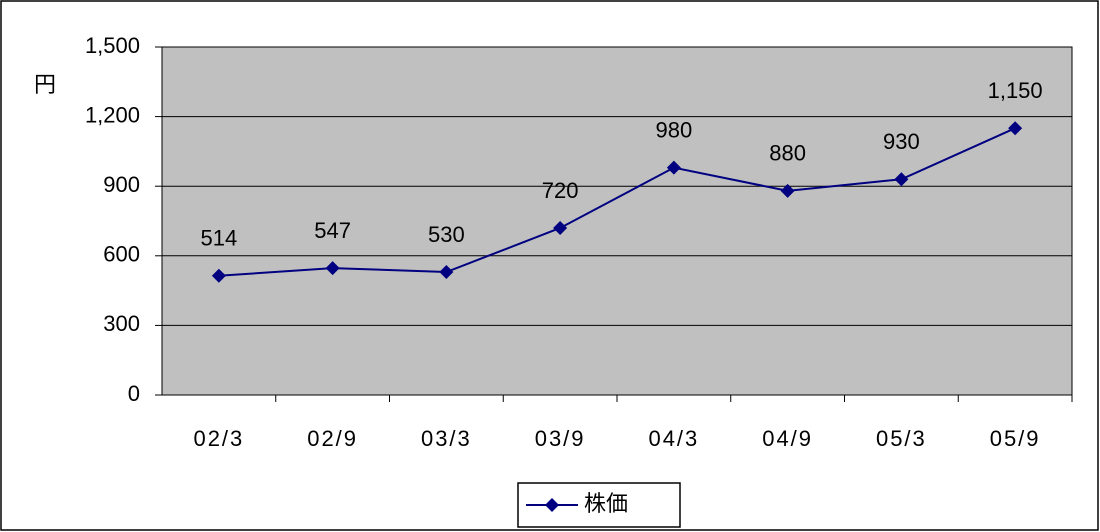 The image size is (1100, 532). Describe the element at coordinates (1015, 438) in the screenshot. I see `x-tick-label: 05/9` at that location.